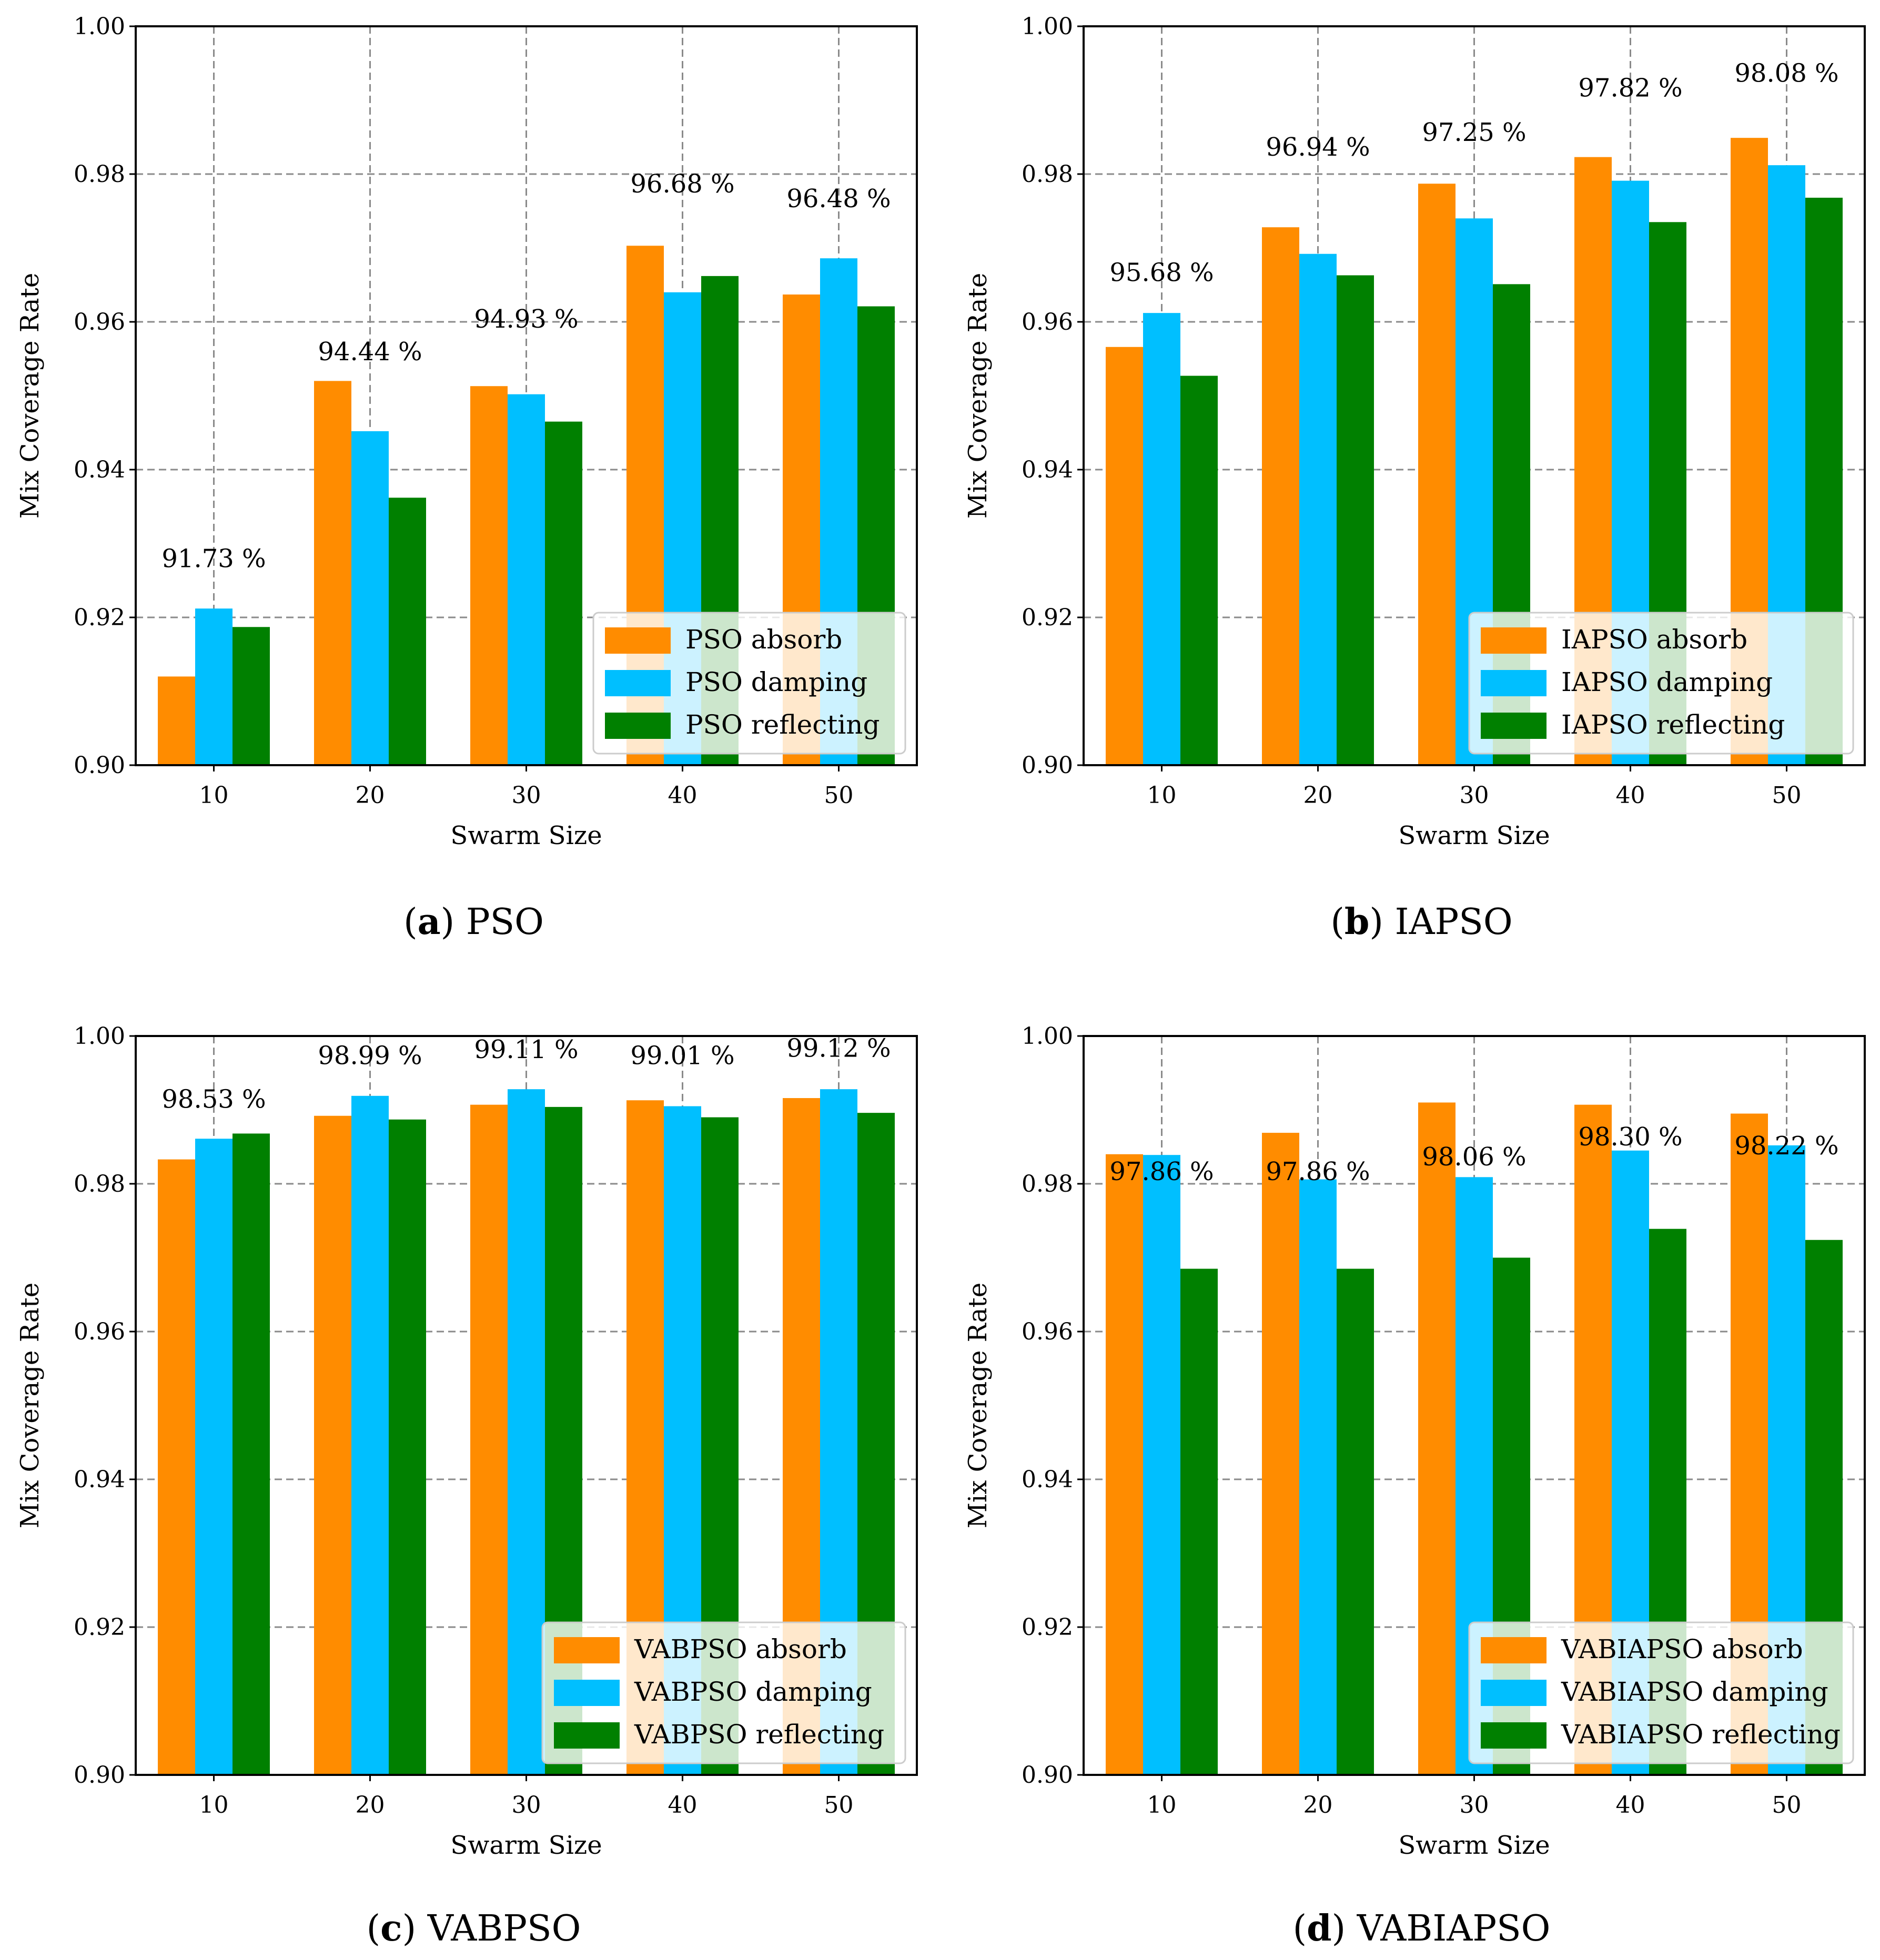  What do you see at coordinates (1318, 148) in the screenshot?
I see `annotation-label: 96.94 %` at bounding box center [1318, 148].